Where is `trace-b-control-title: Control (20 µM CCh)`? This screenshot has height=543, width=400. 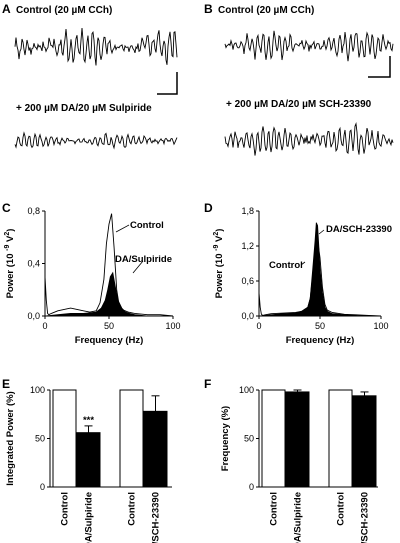
trace-b-control-title: Control (20 µM CCh) is located at coordinates (266, 10).